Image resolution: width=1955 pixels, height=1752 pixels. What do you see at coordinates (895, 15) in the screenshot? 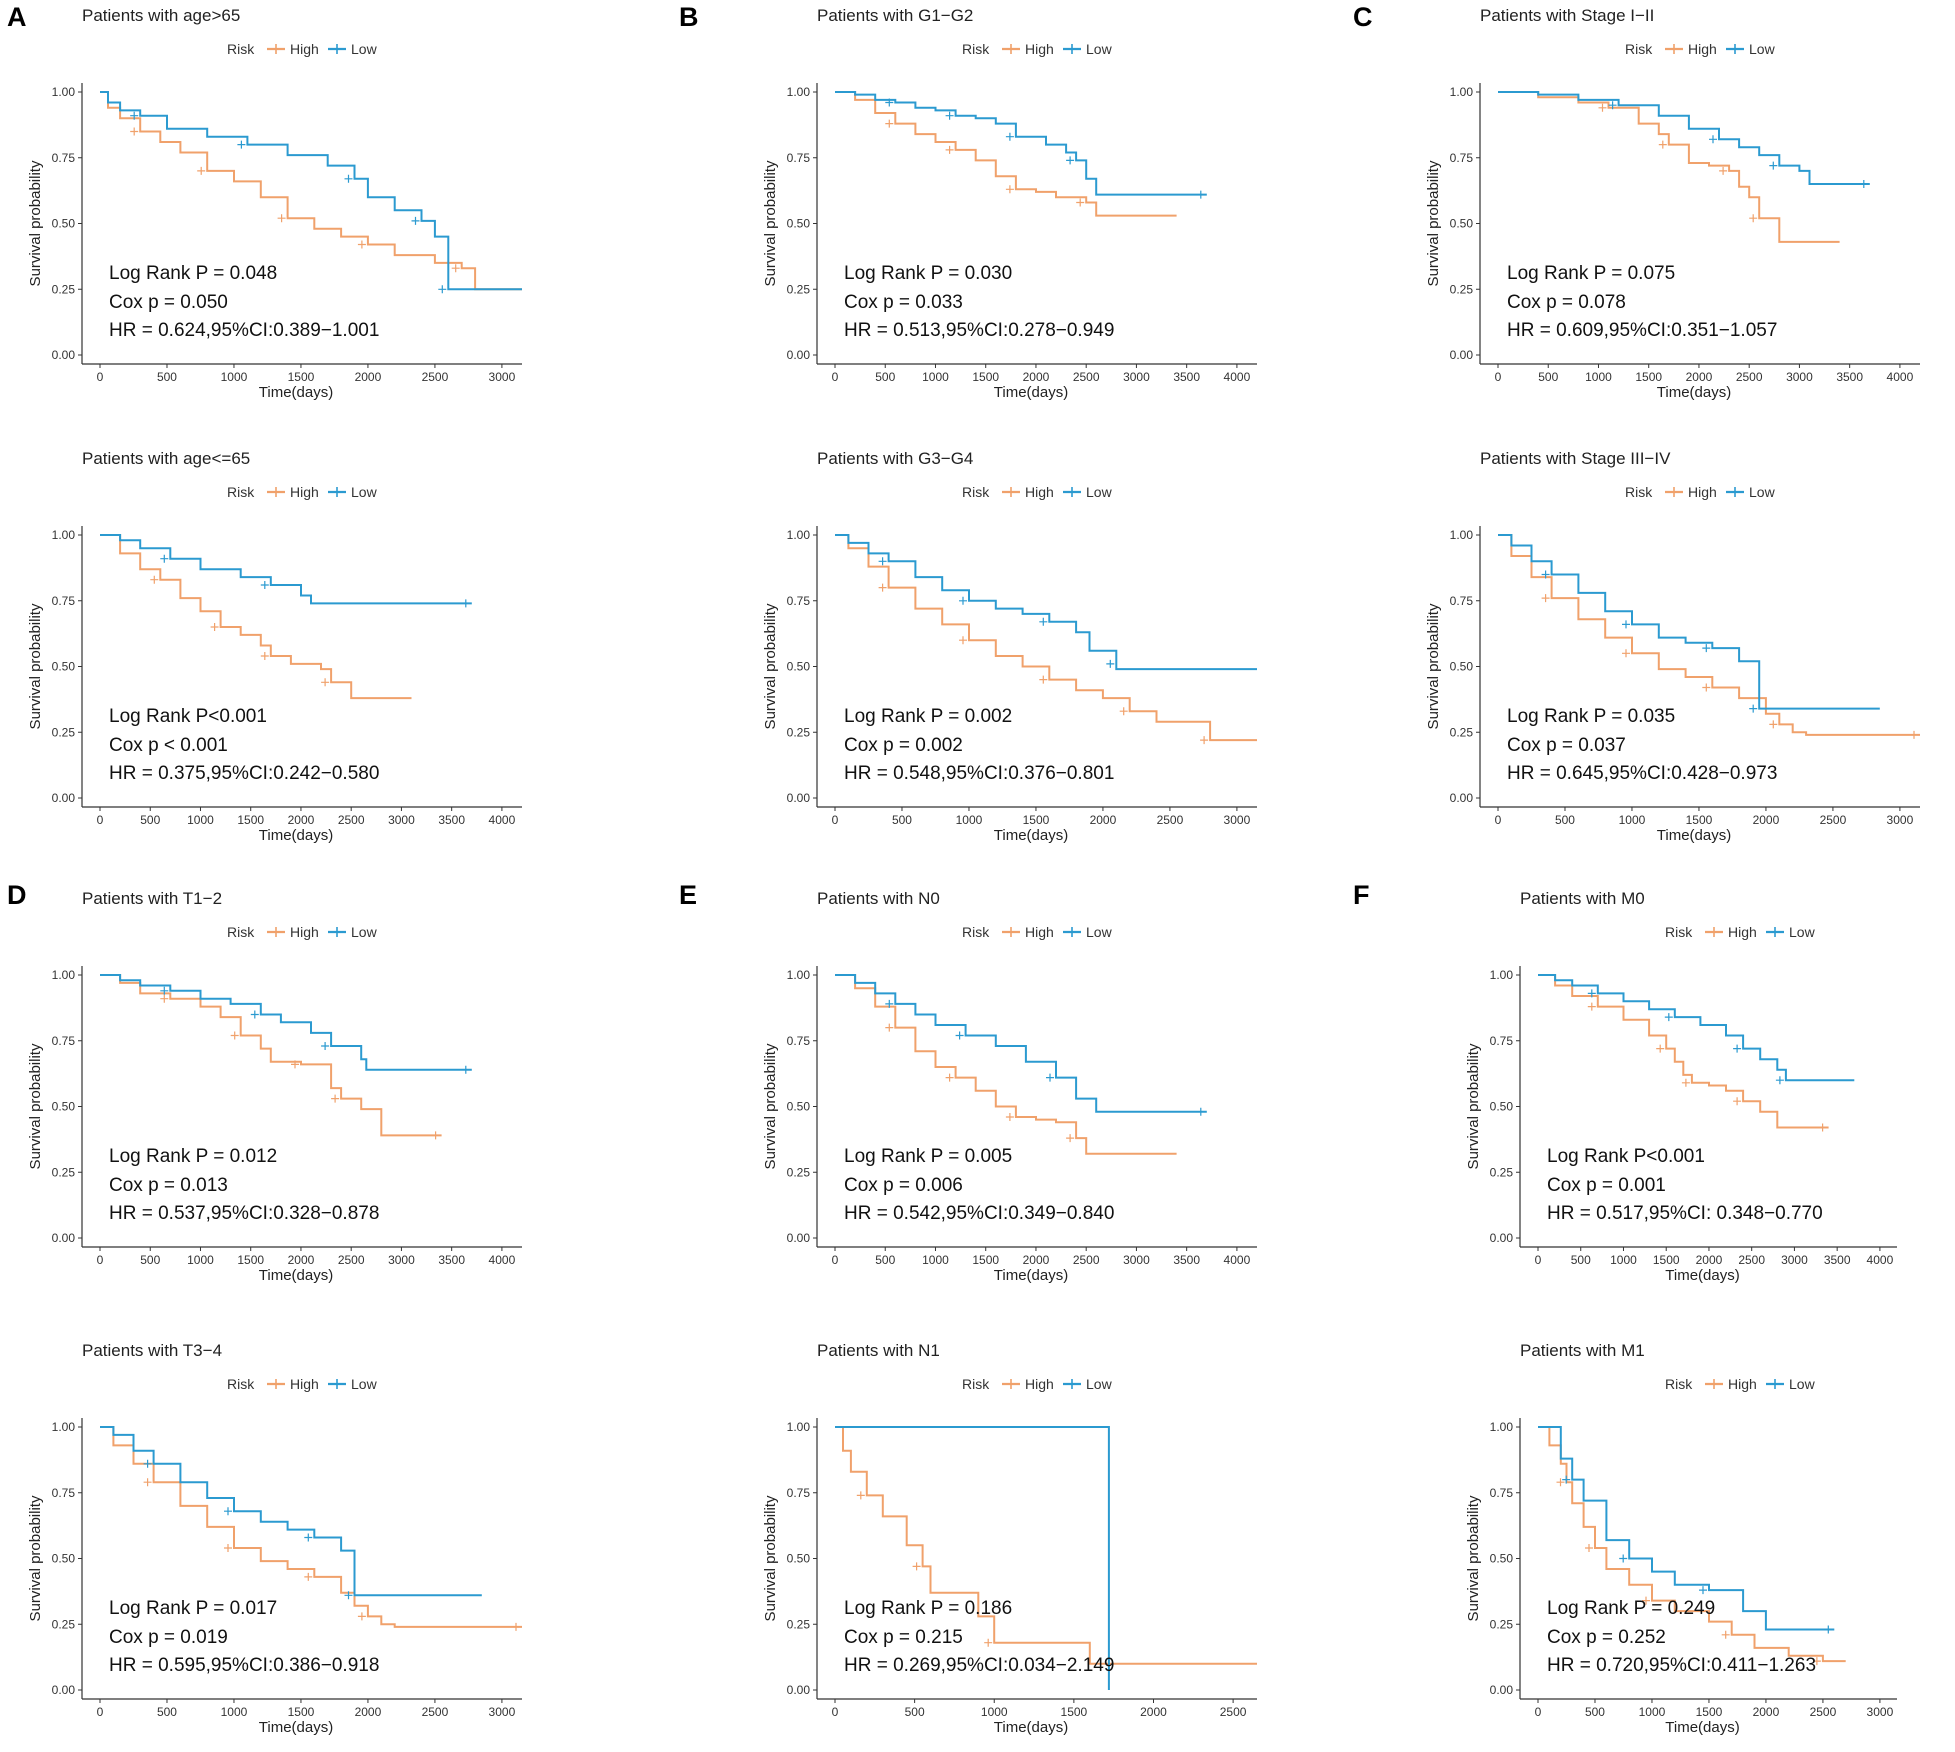
I see `plot-title: Patients with G1−G2` at bounding box center [895, 15].